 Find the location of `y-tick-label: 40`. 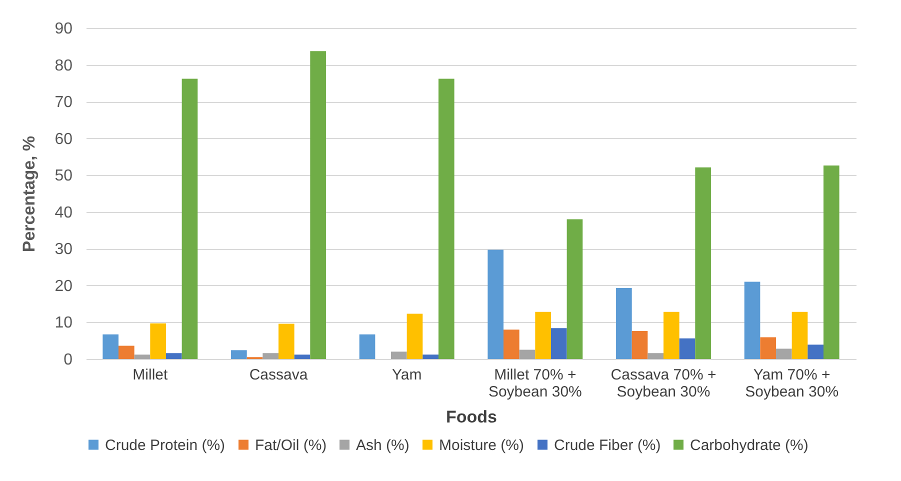

y-tick-label: 40 is located at coordinates (63, 213).